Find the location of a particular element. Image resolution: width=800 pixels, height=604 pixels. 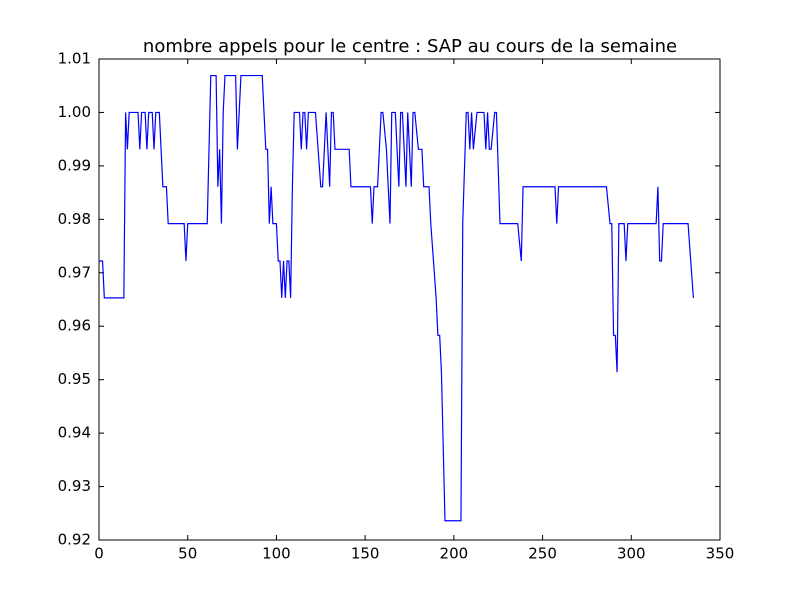

x-tick-label: 350 is located at coordinates (720, 554).